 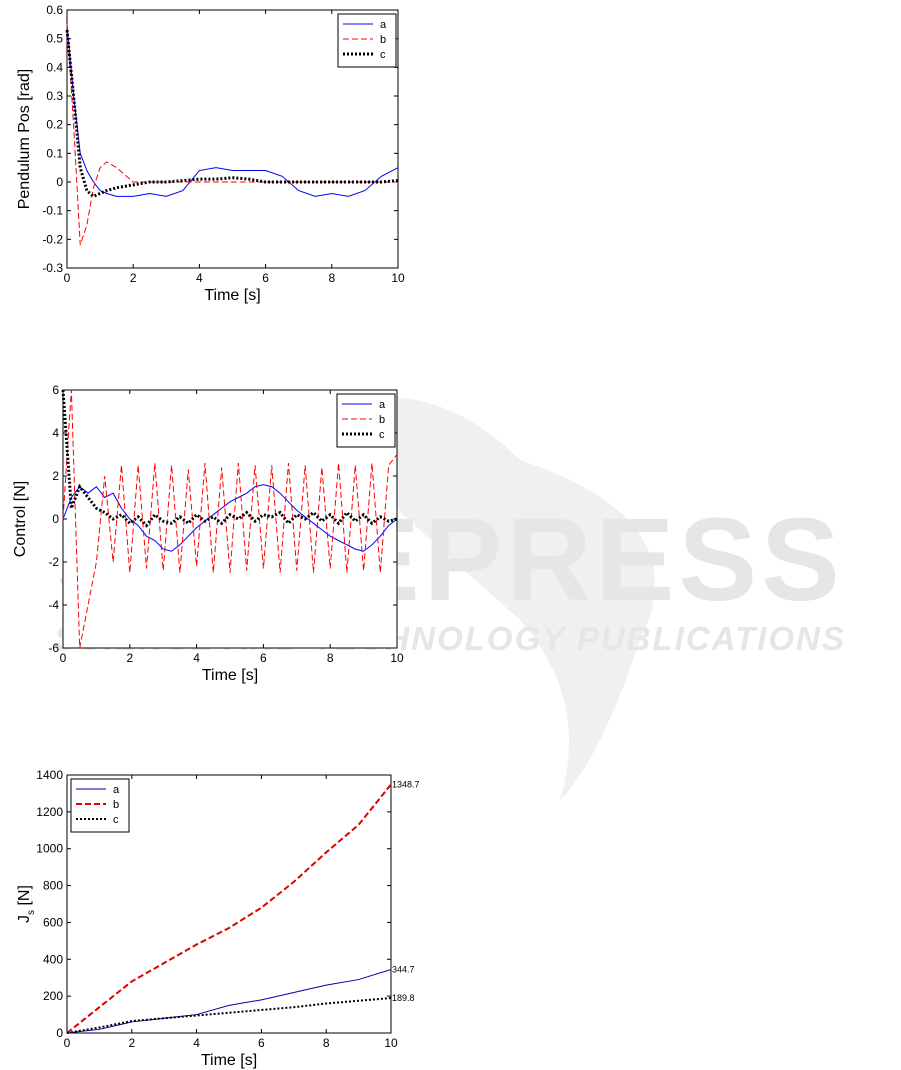 I want to click on y-axis-label: Pendulum Pos [rad], so click(x=24, y=139).